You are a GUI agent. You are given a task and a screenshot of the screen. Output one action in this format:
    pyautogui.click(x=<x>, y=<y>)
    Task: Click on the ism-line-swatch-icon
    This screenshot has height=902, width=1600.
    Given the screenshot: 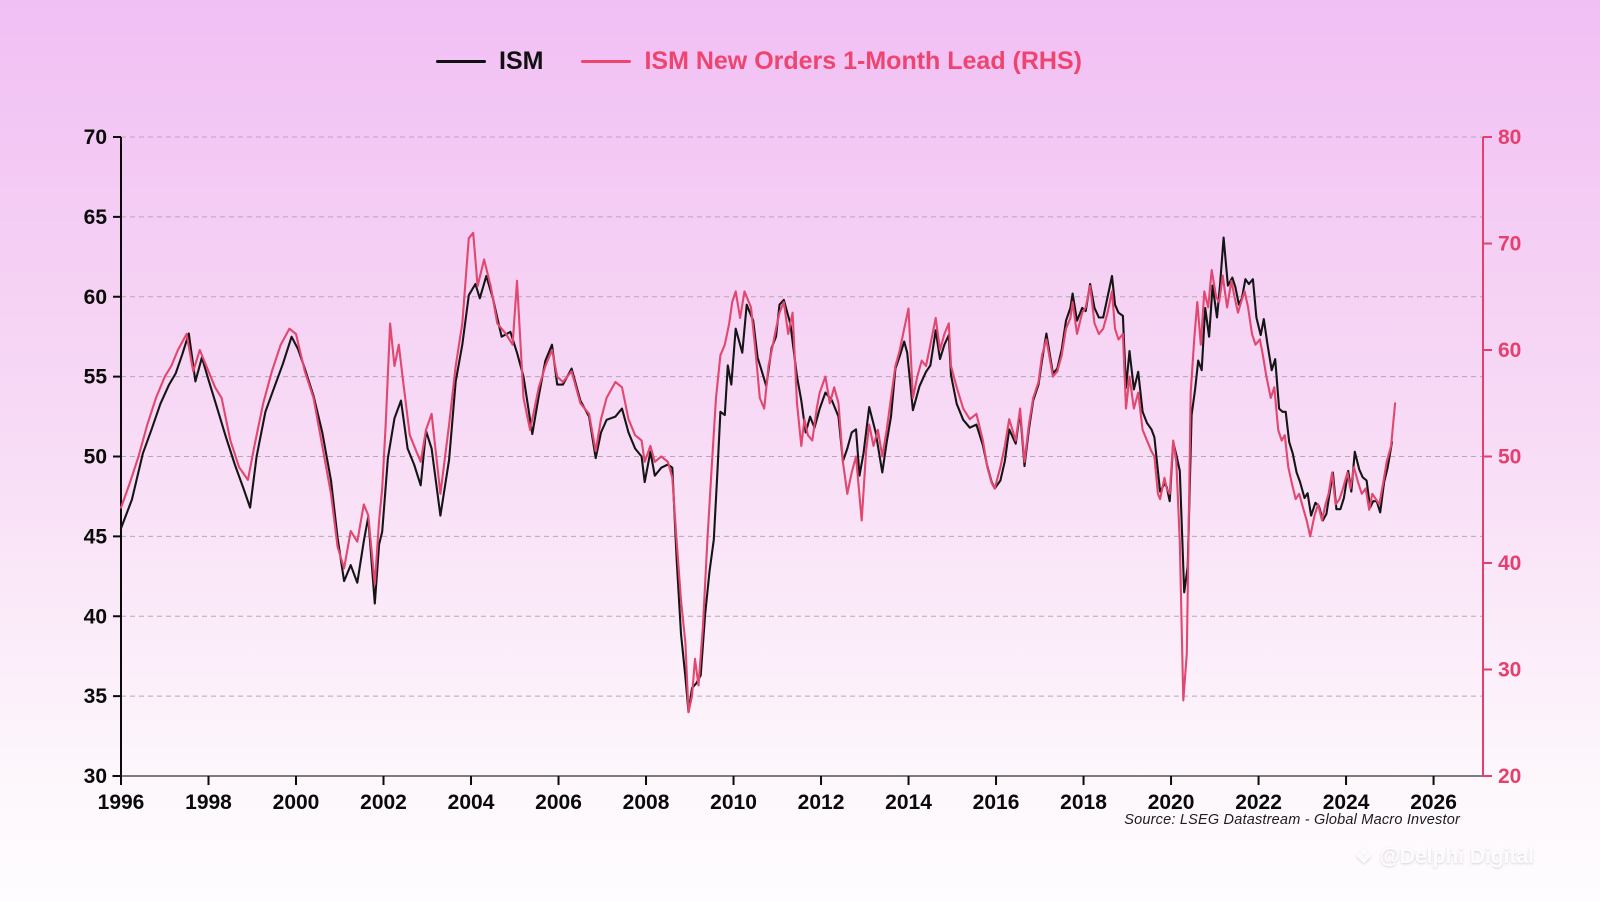 What is the action you would take?
    pyautogui.click(x=461, y=61)
    